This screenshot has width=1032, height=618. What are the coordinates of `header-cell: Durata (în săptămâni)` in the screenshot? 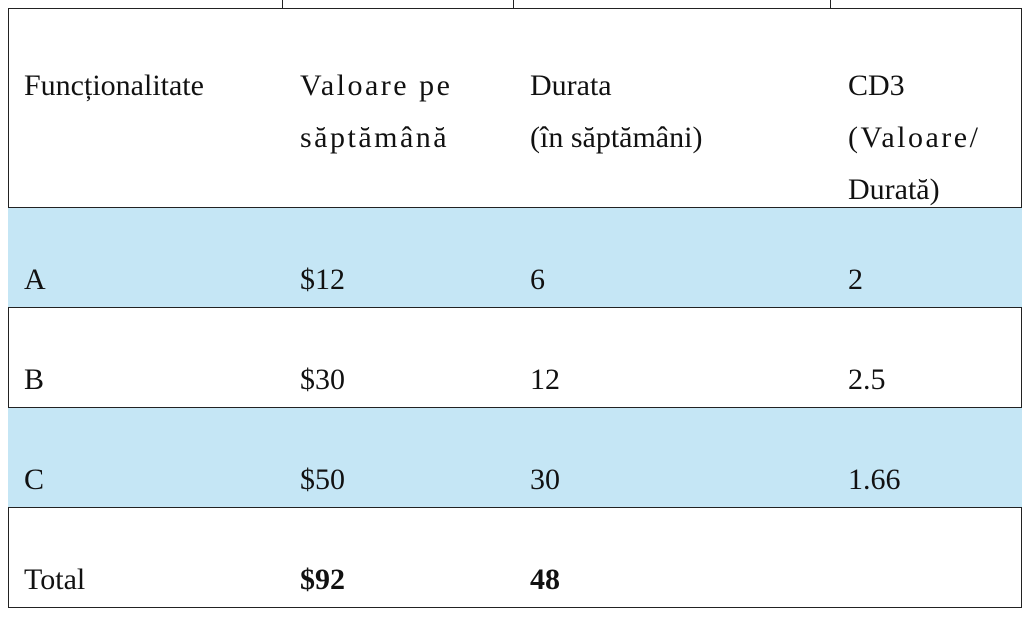 It's located at (616, 112).